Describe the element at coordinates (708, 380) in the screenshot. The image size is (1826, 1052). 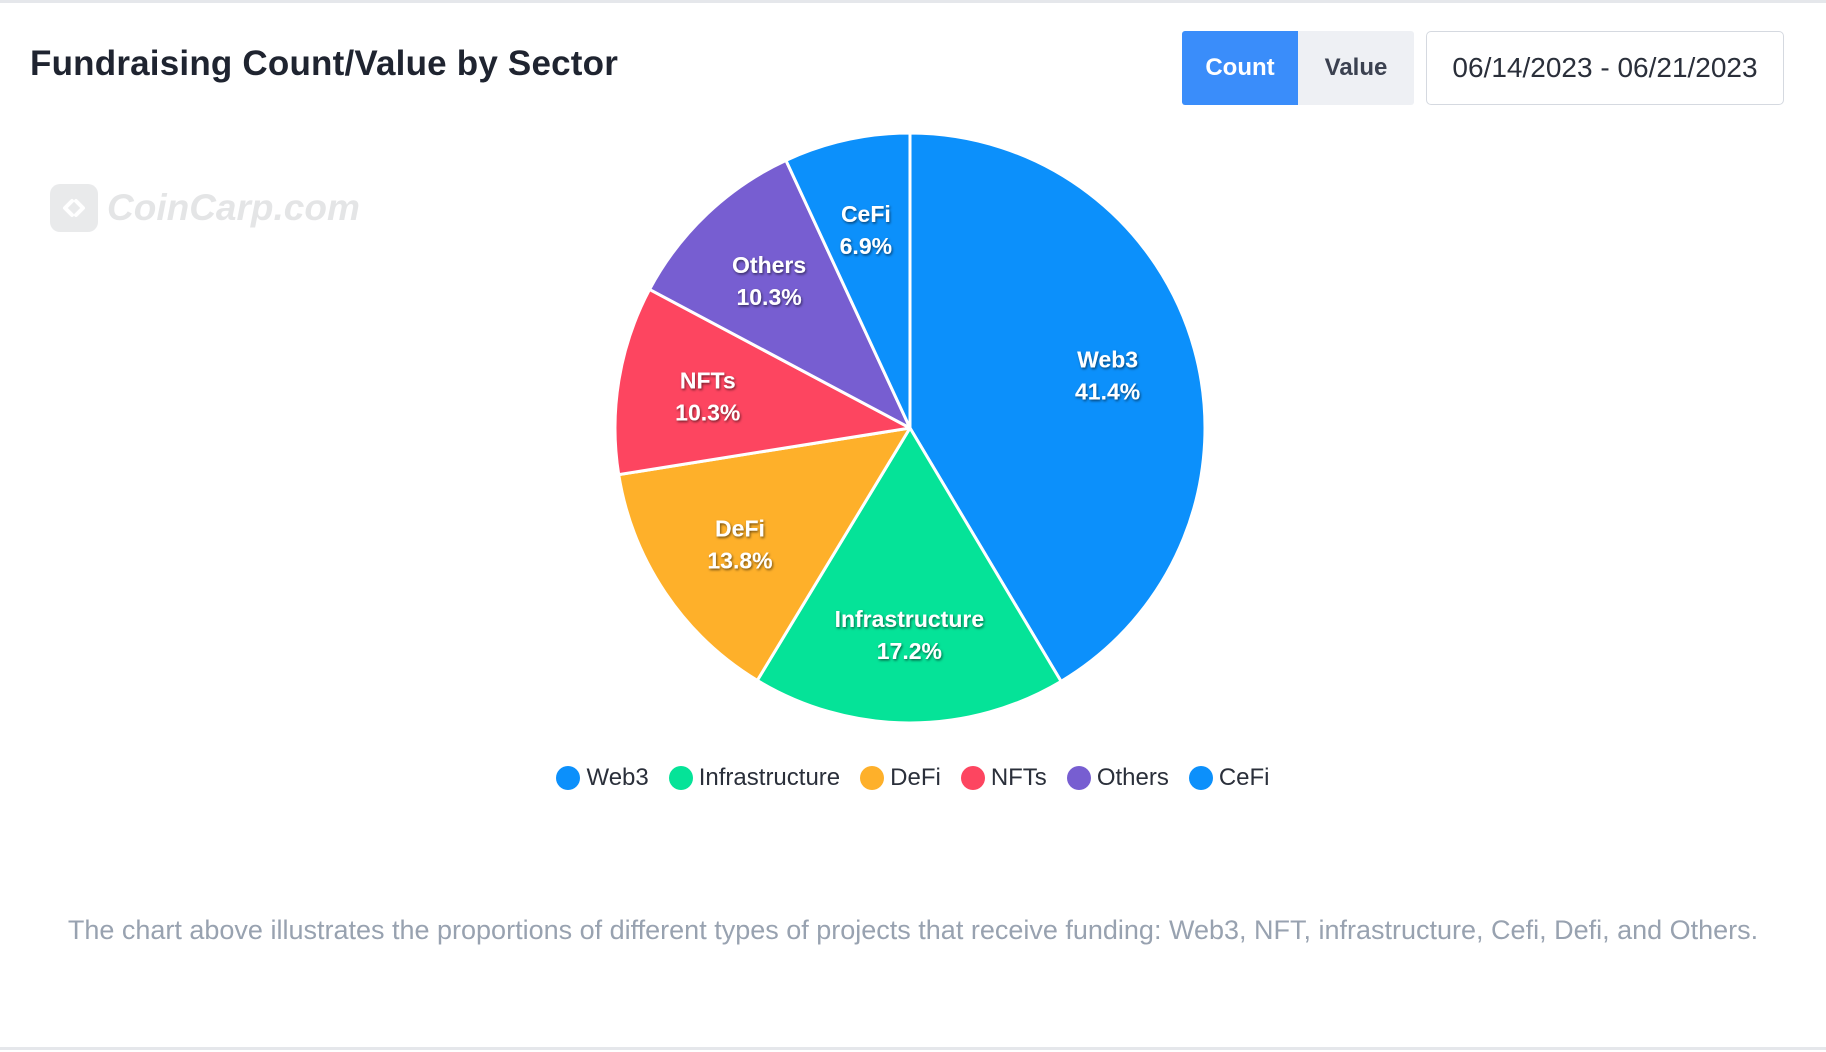
I see `slice-label-nfts: NFTs` at that location.